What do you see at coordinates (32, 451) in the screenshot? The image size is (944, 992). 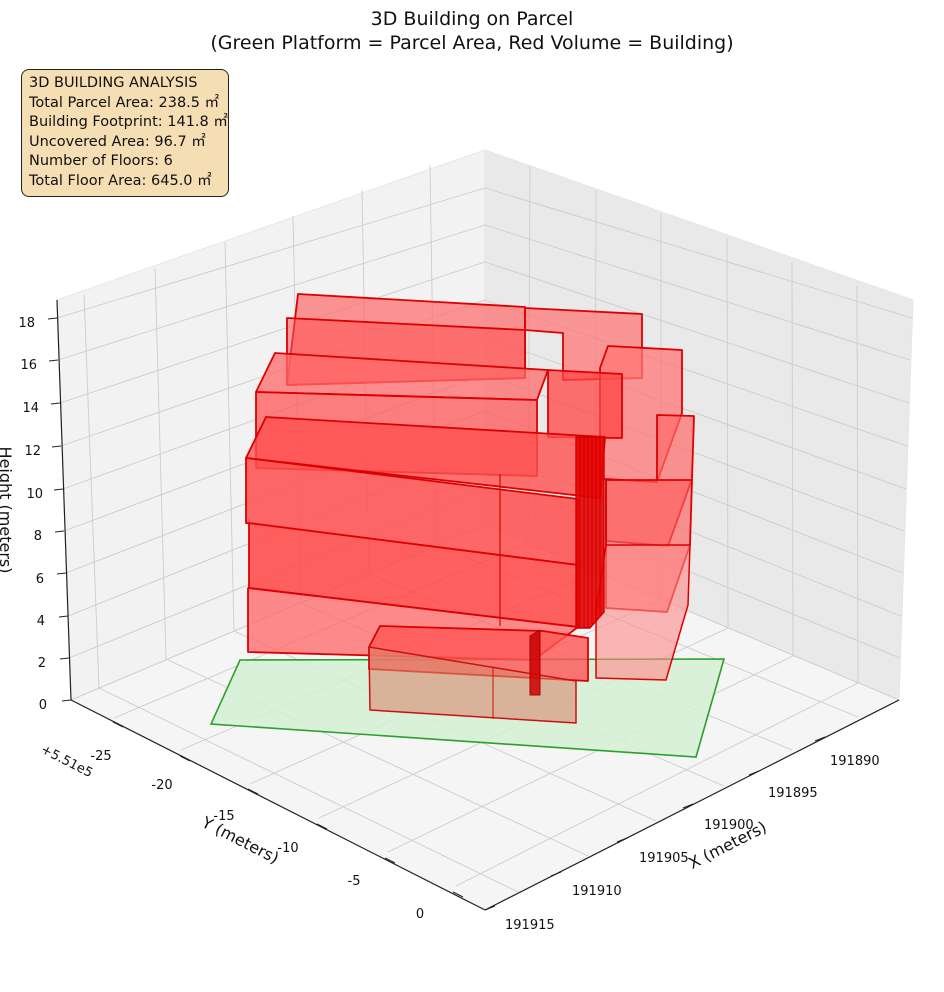 I see `z-tick-label: 12` at bounding box center [32, 451].